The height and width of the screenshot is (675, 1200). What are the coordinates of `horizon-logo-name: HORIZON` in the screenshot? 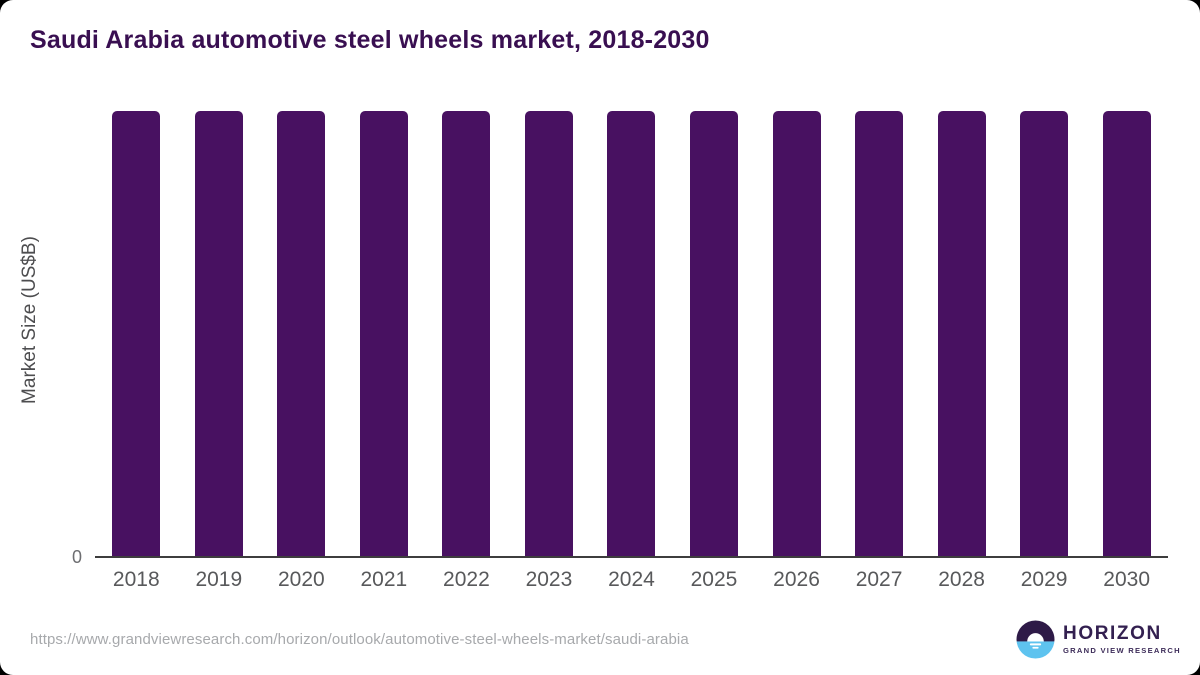 It's located at (1112, 633).